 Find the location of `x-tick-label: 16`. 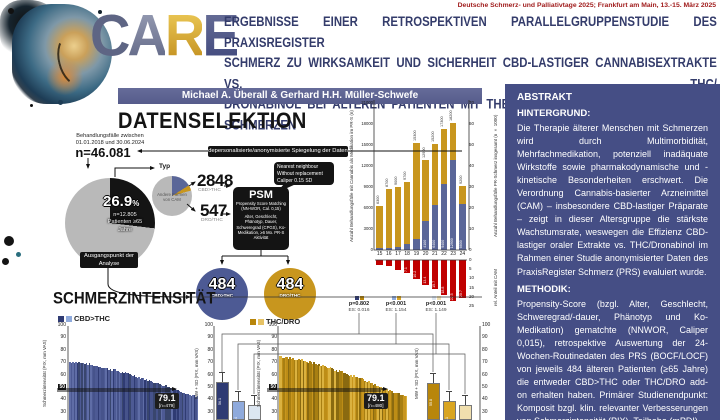

x-tick-label: 16 is located at coordinates (389, 254).